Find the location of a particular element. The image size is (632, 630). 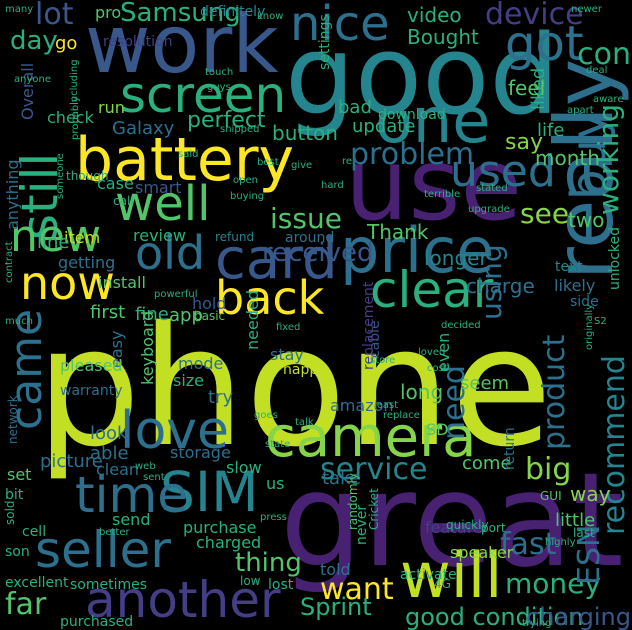

word-say: say is located at coordinates (524, 142).